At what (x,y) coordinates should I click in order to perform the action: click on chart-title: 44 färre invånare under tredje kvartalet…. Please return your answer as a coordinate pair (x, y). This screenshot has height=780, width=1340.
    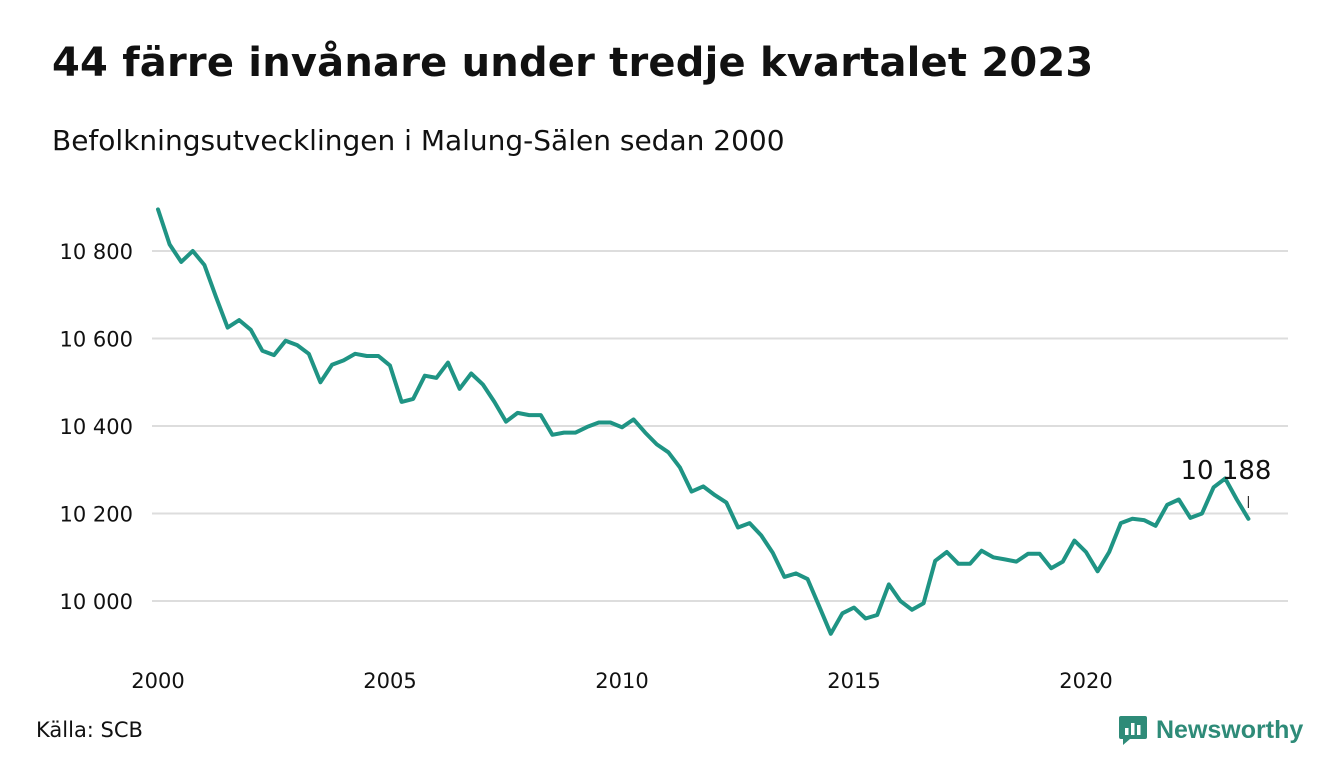
    Looking at the image, I should click on (573, 63).